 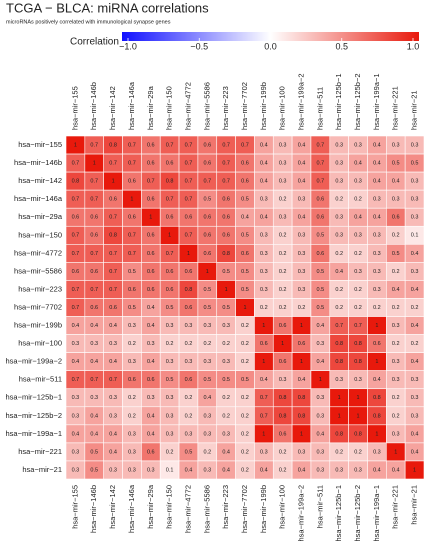 What do you see at coordinates (206, 106) in the screenshot?
I see `column-label-top: hsa−mir−5586` at bounding box center [206, 106].